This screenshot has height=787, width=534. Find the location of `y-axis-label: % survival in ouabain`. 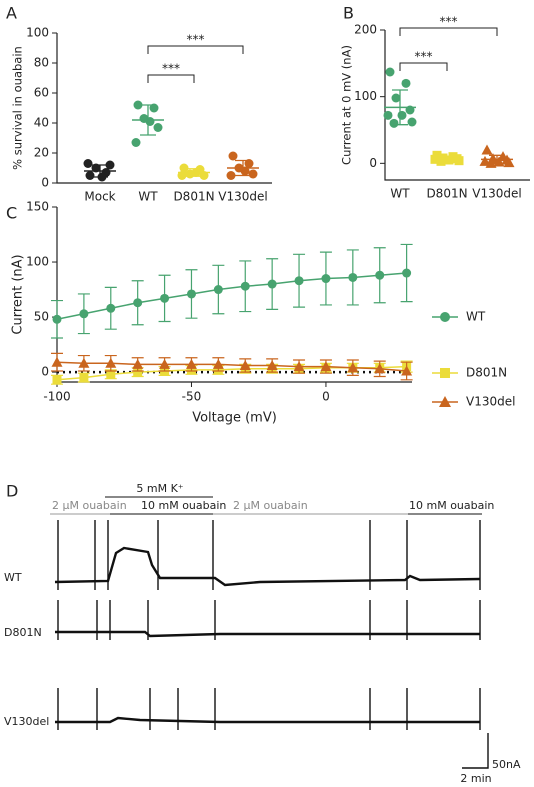

y-axis-label: % survival in ouabain is located at coordinates (18, 108).